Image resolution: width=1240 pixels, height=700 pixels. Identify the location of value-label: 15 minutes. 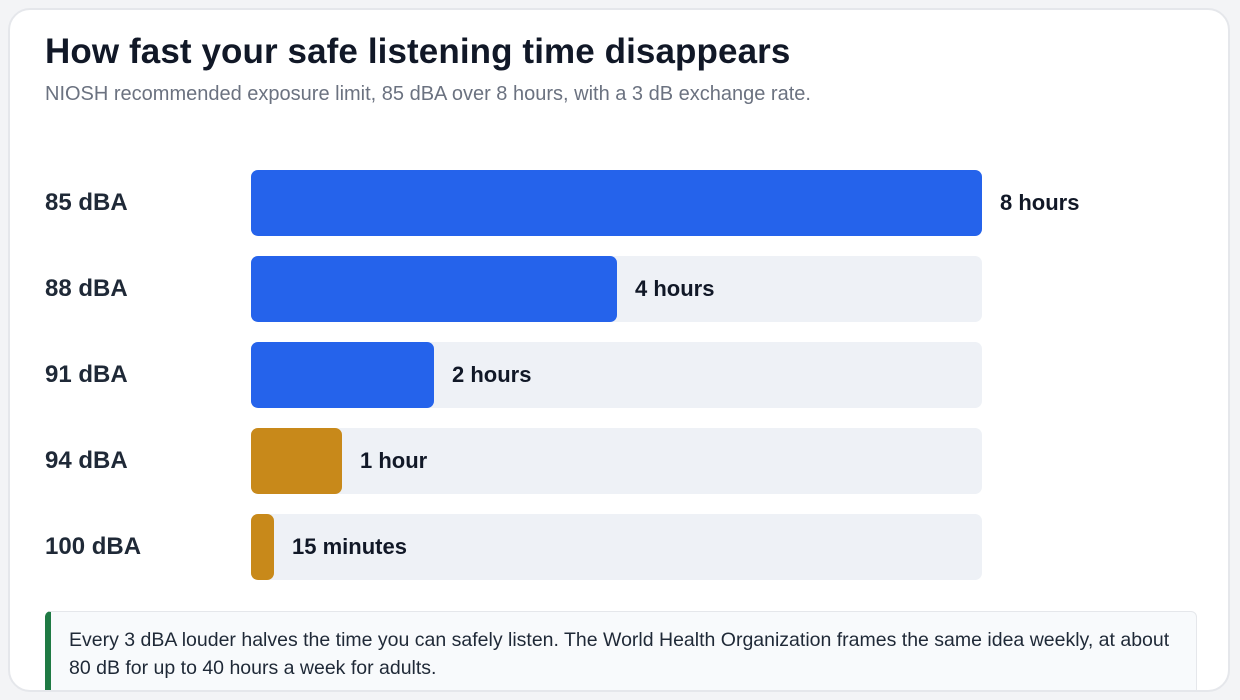
(349, 546).